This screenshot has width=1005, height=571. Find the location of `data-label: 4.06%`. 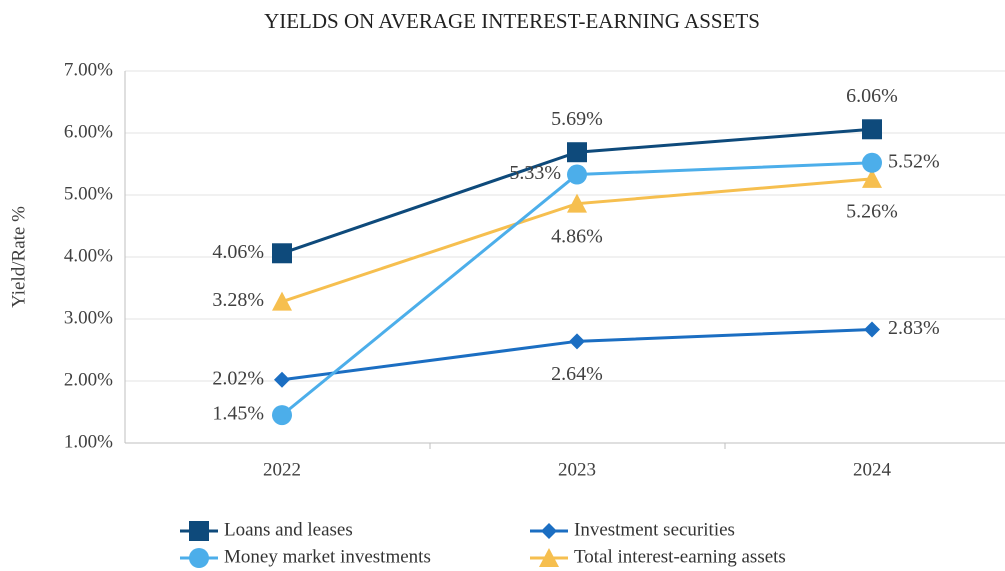

data-label: 4.06% is located at coordinates (238, 252).